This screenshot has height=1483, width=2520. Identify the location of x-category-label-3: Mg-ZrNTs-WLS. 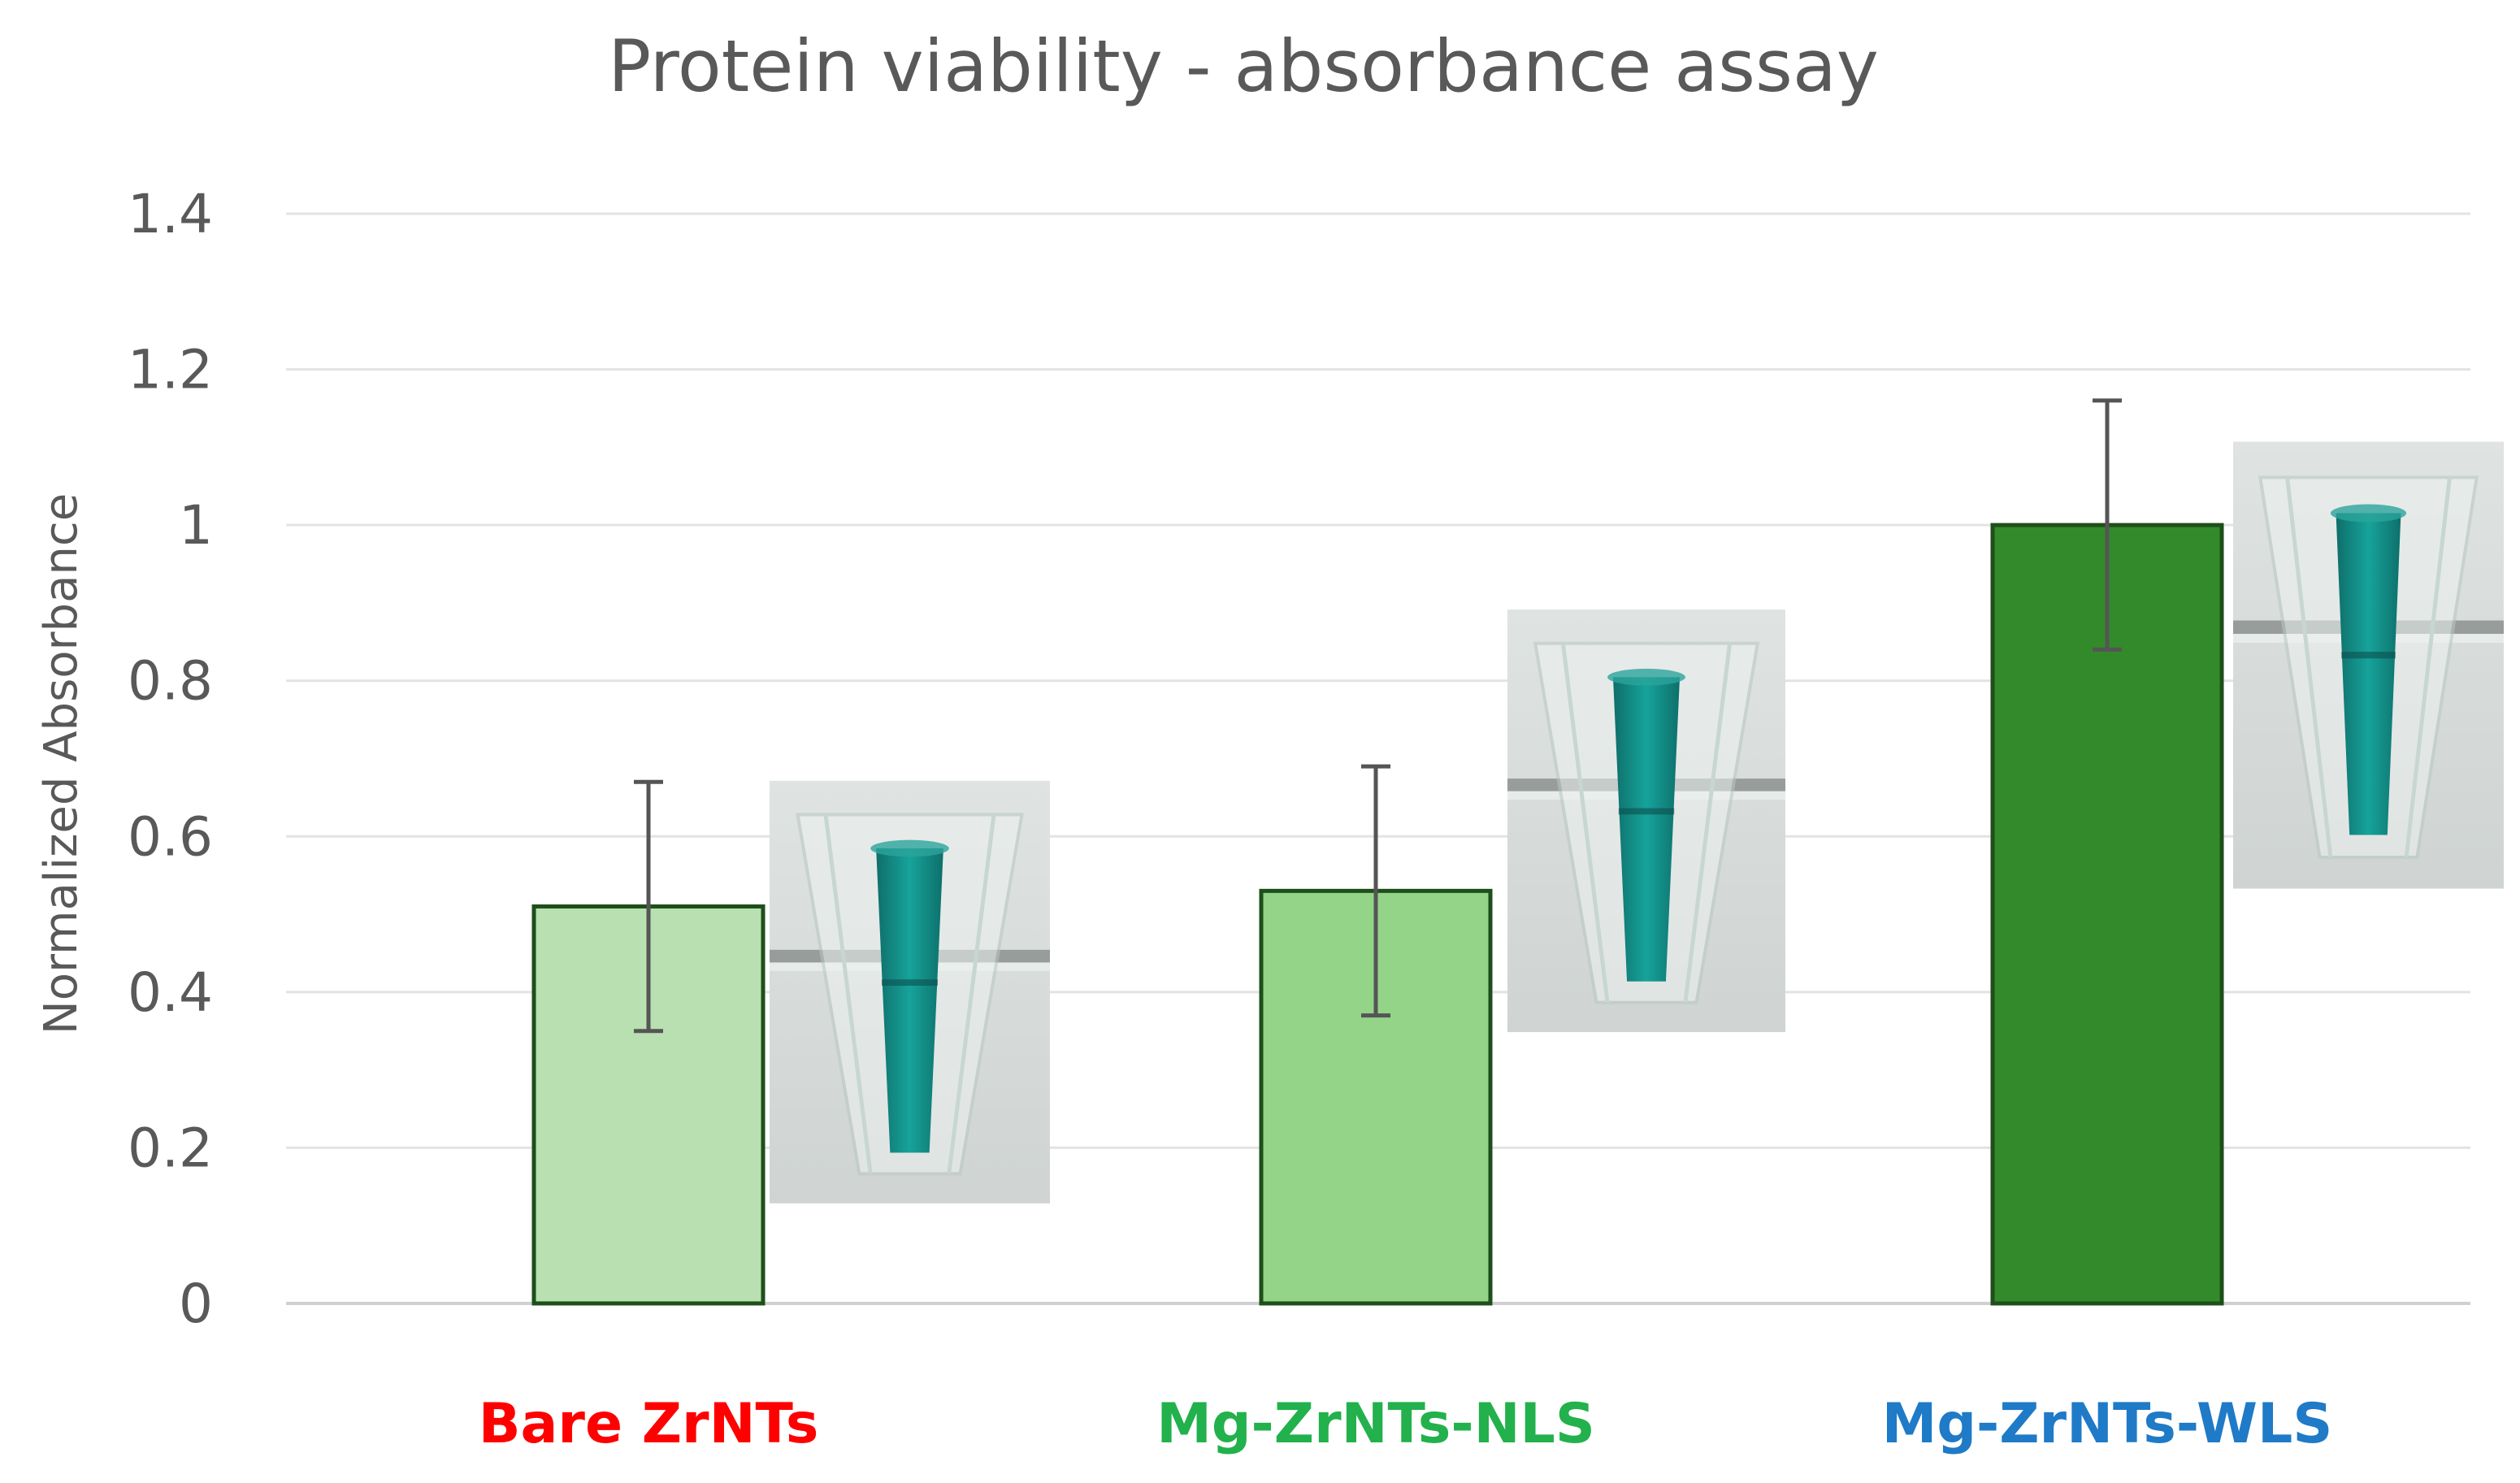
(2107, 1424).